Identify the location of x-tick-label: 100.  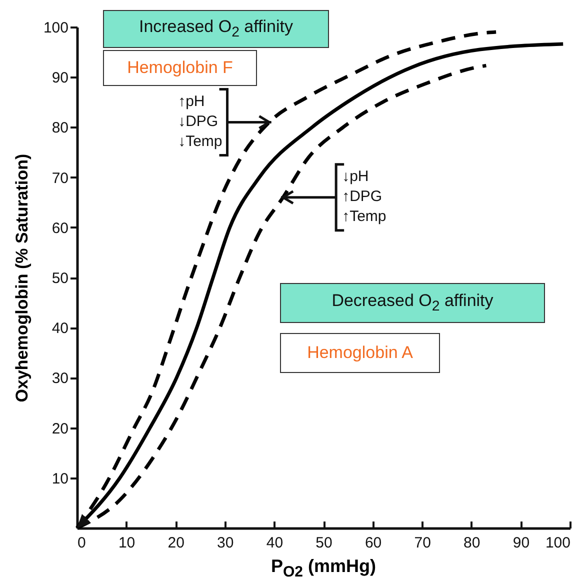
(557, 543).